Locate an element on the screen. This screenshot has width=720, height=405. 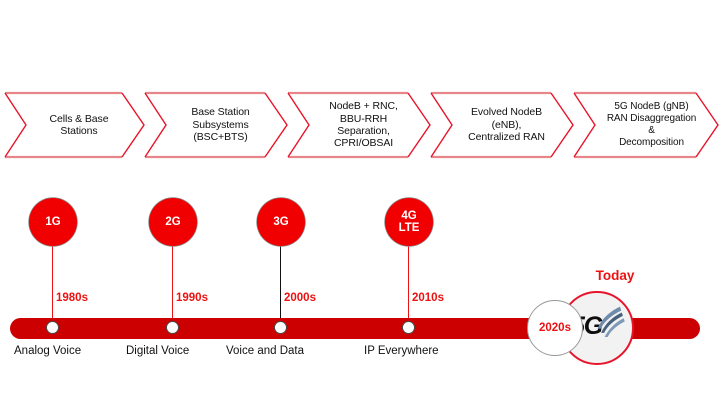
connector-line-2g is located at coordinates (172, 287).